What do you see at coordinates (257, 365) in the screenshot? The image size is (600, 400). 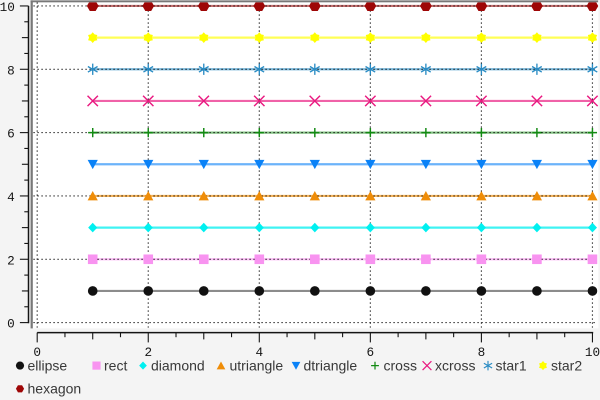 I see `svg-text: utriangle` at bounding box center [257, 365].